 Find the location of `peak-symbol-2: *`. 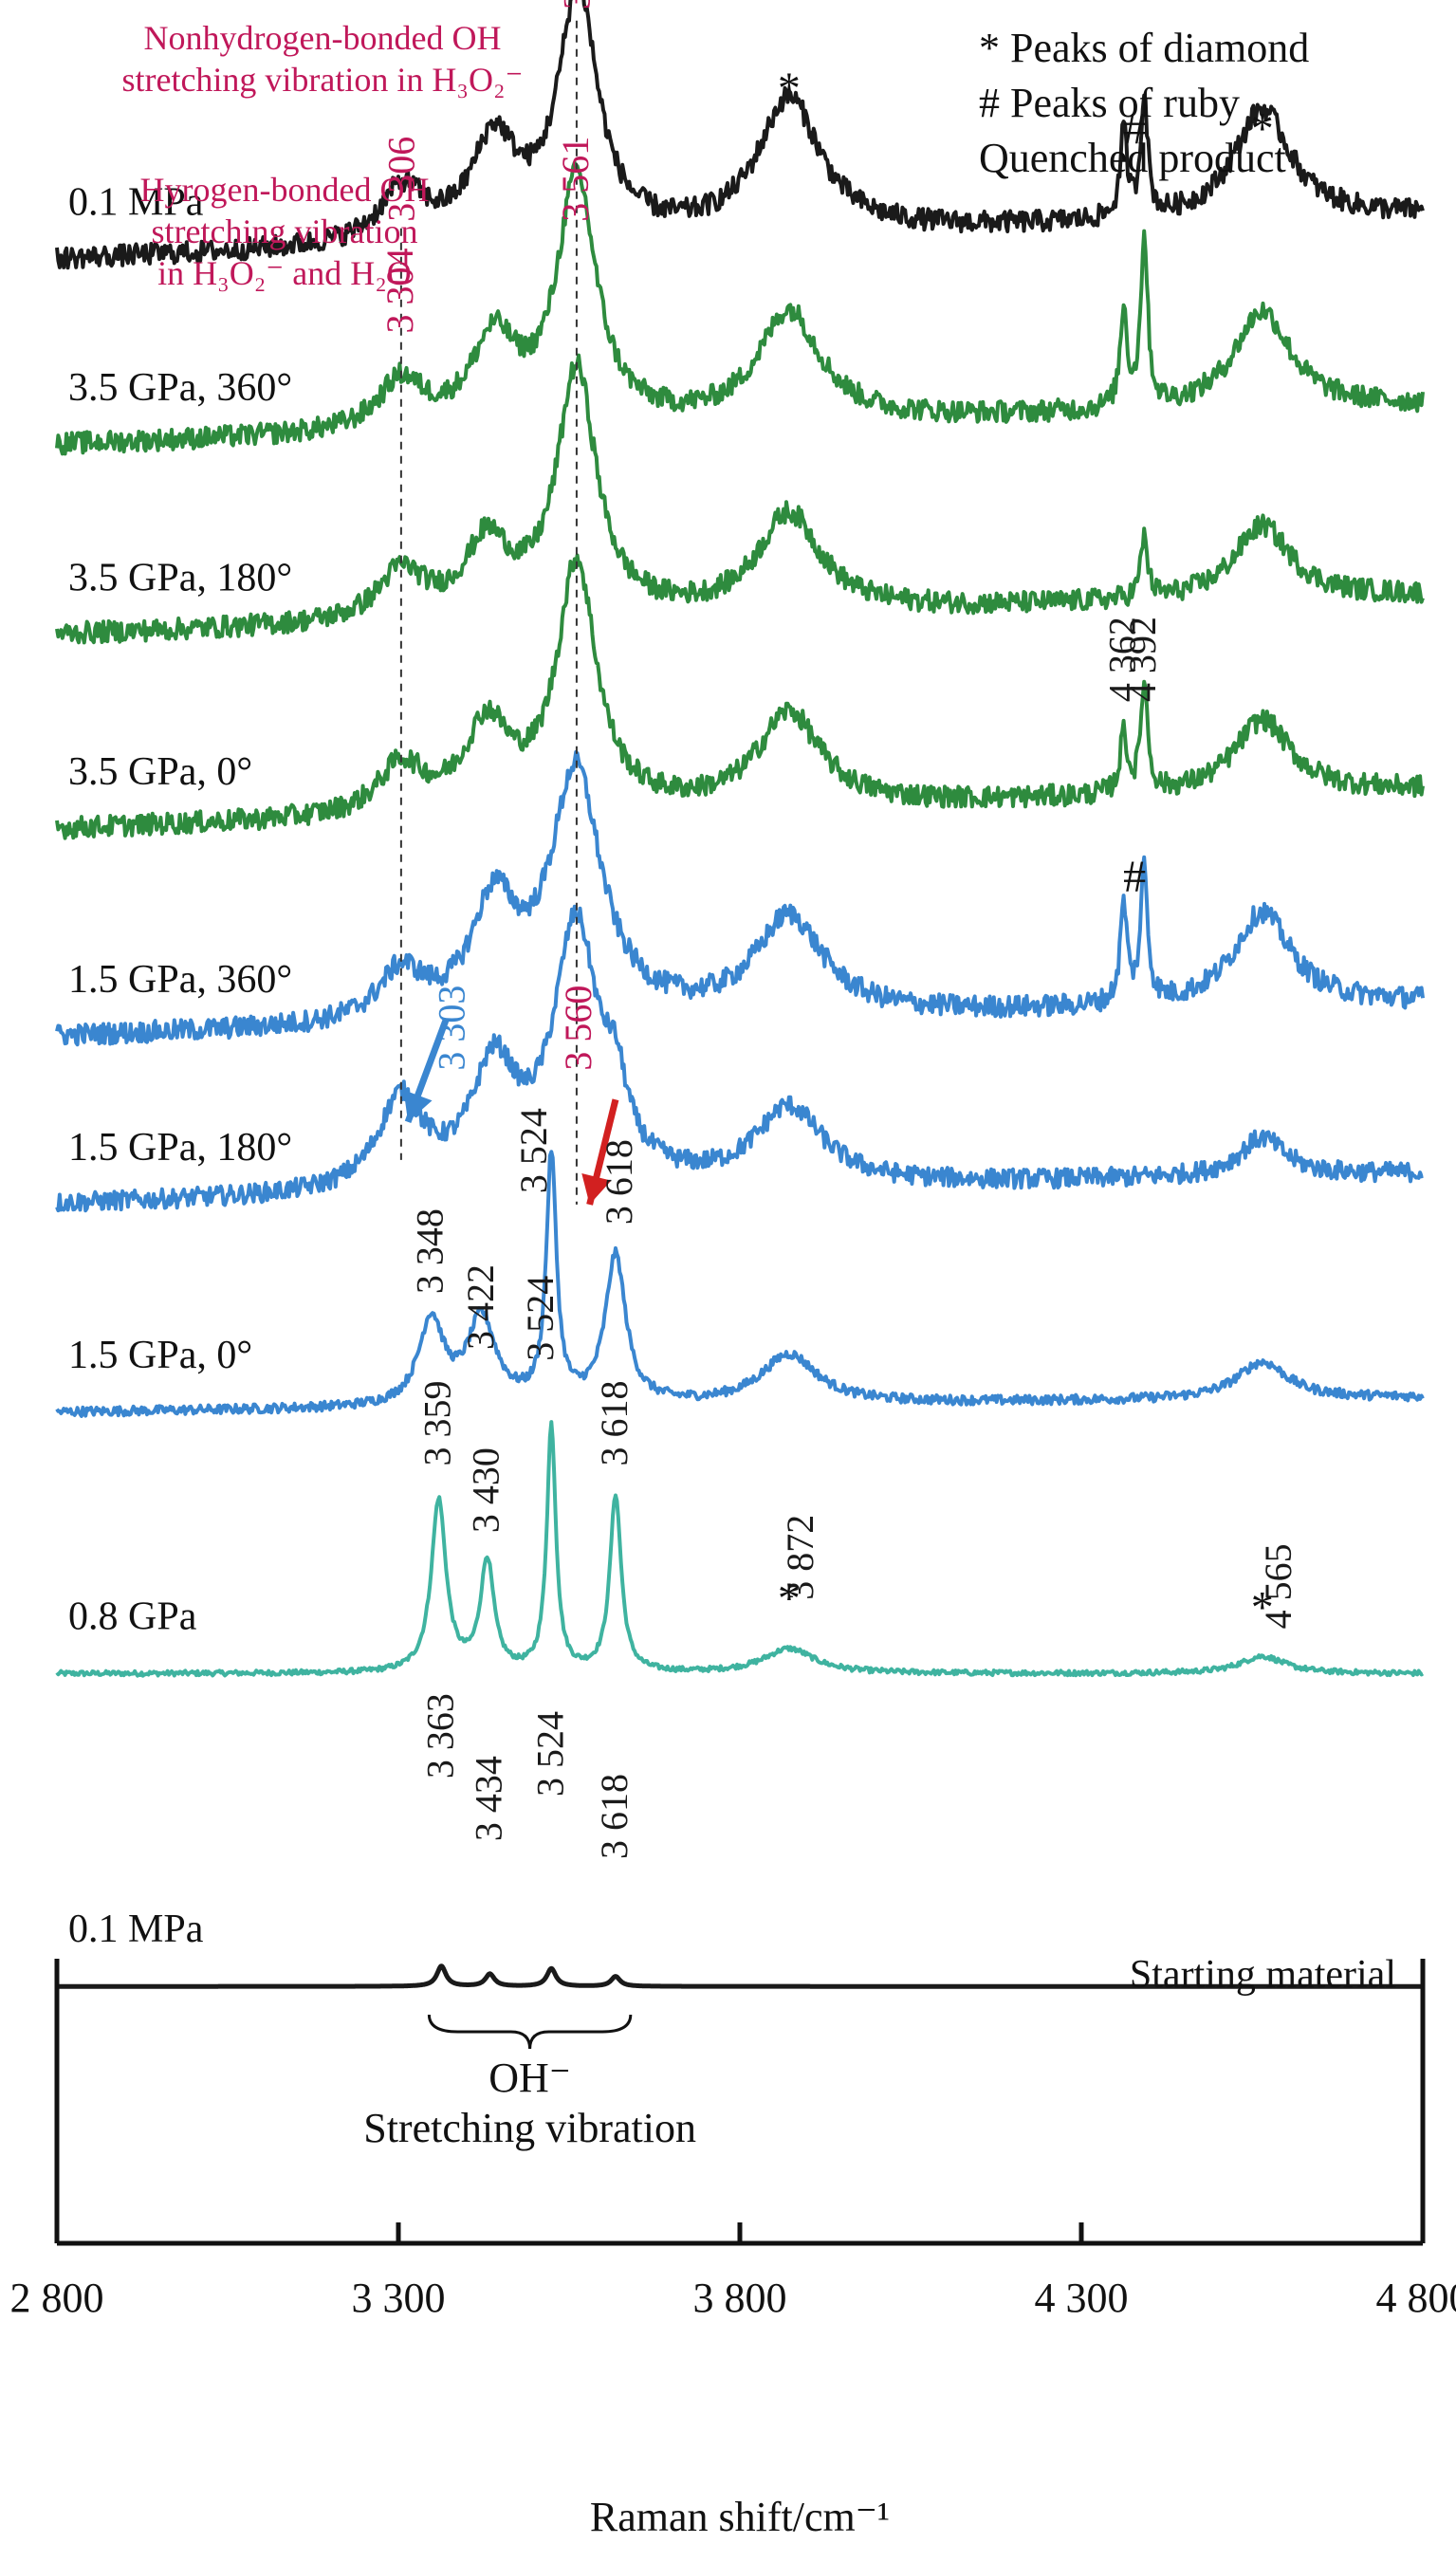

peak-symbol-2: * is located at coordinates (1262, 1607).